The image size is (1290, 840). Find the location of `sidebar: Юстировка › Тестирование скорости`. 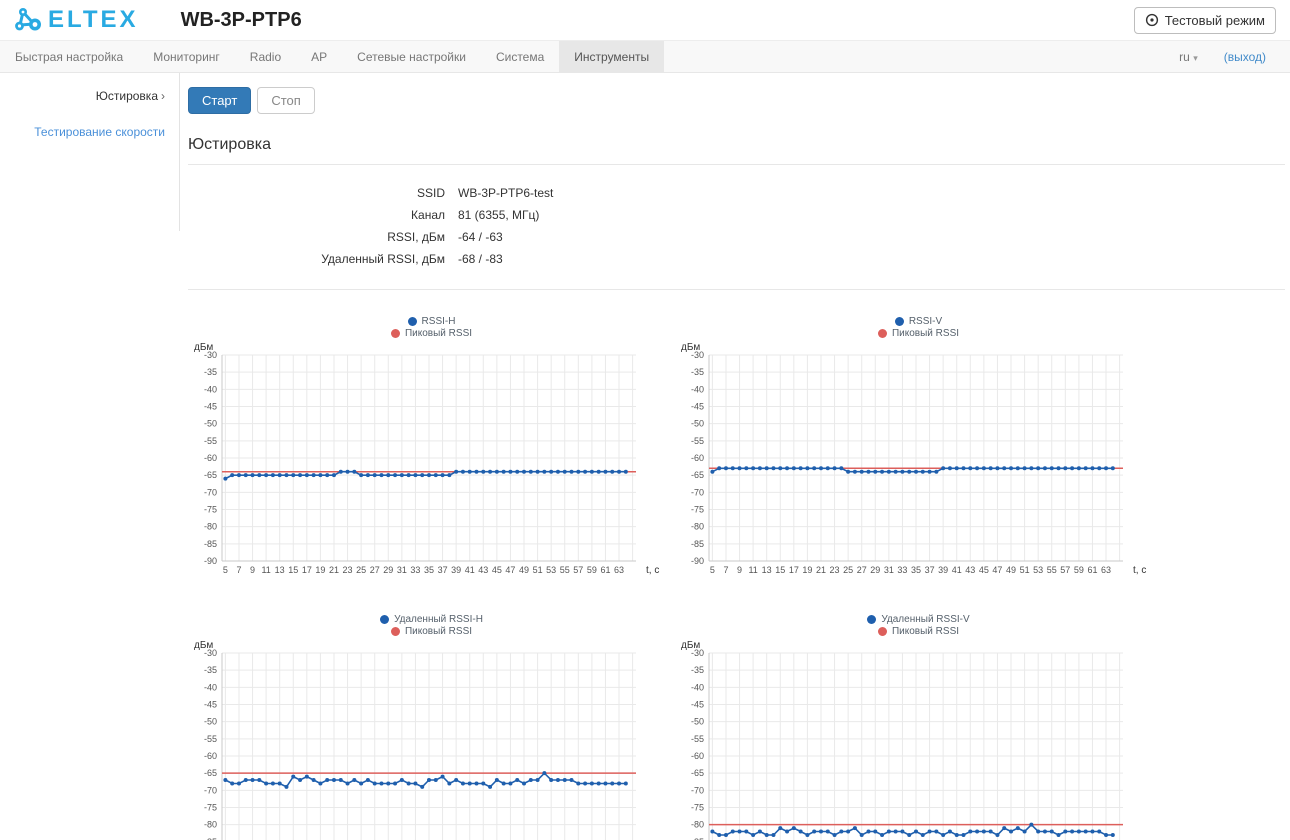

sidebar: Юстировка › Тестирование скорости is located at coordinates (90, 456).